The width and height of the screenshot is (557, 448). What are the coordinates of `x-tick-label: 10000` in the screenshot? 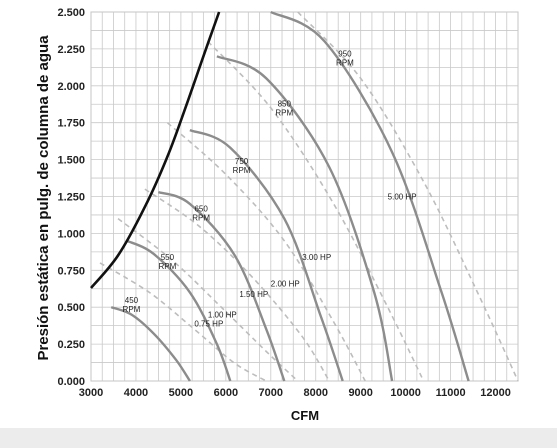 It's located at (405, 393).